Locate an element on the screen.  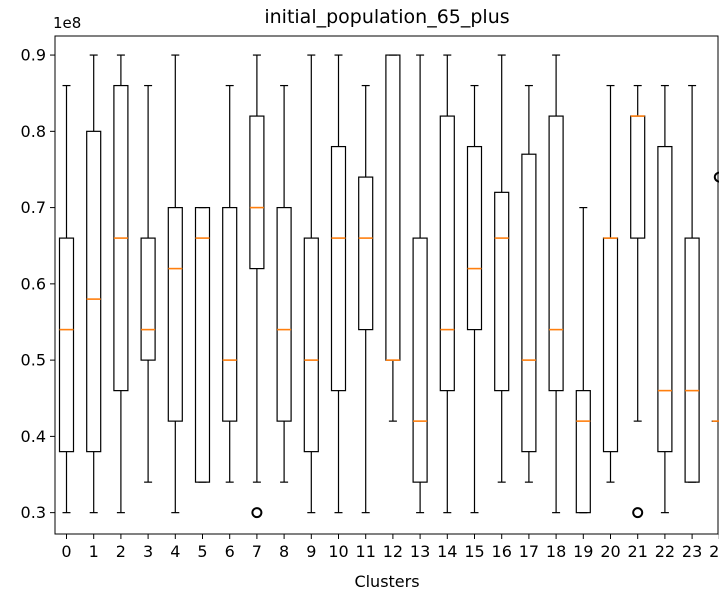
y-tick-label: 0.5 is located at coordinates (33, 360).